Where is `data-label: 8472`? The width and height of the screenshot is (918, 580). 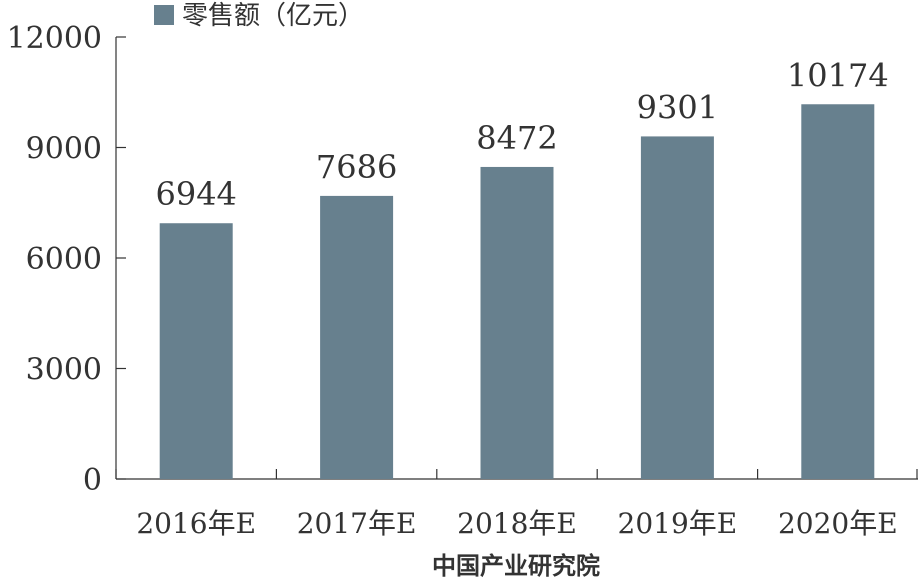
data-label: 8472 is located at coordinates (516, 138).